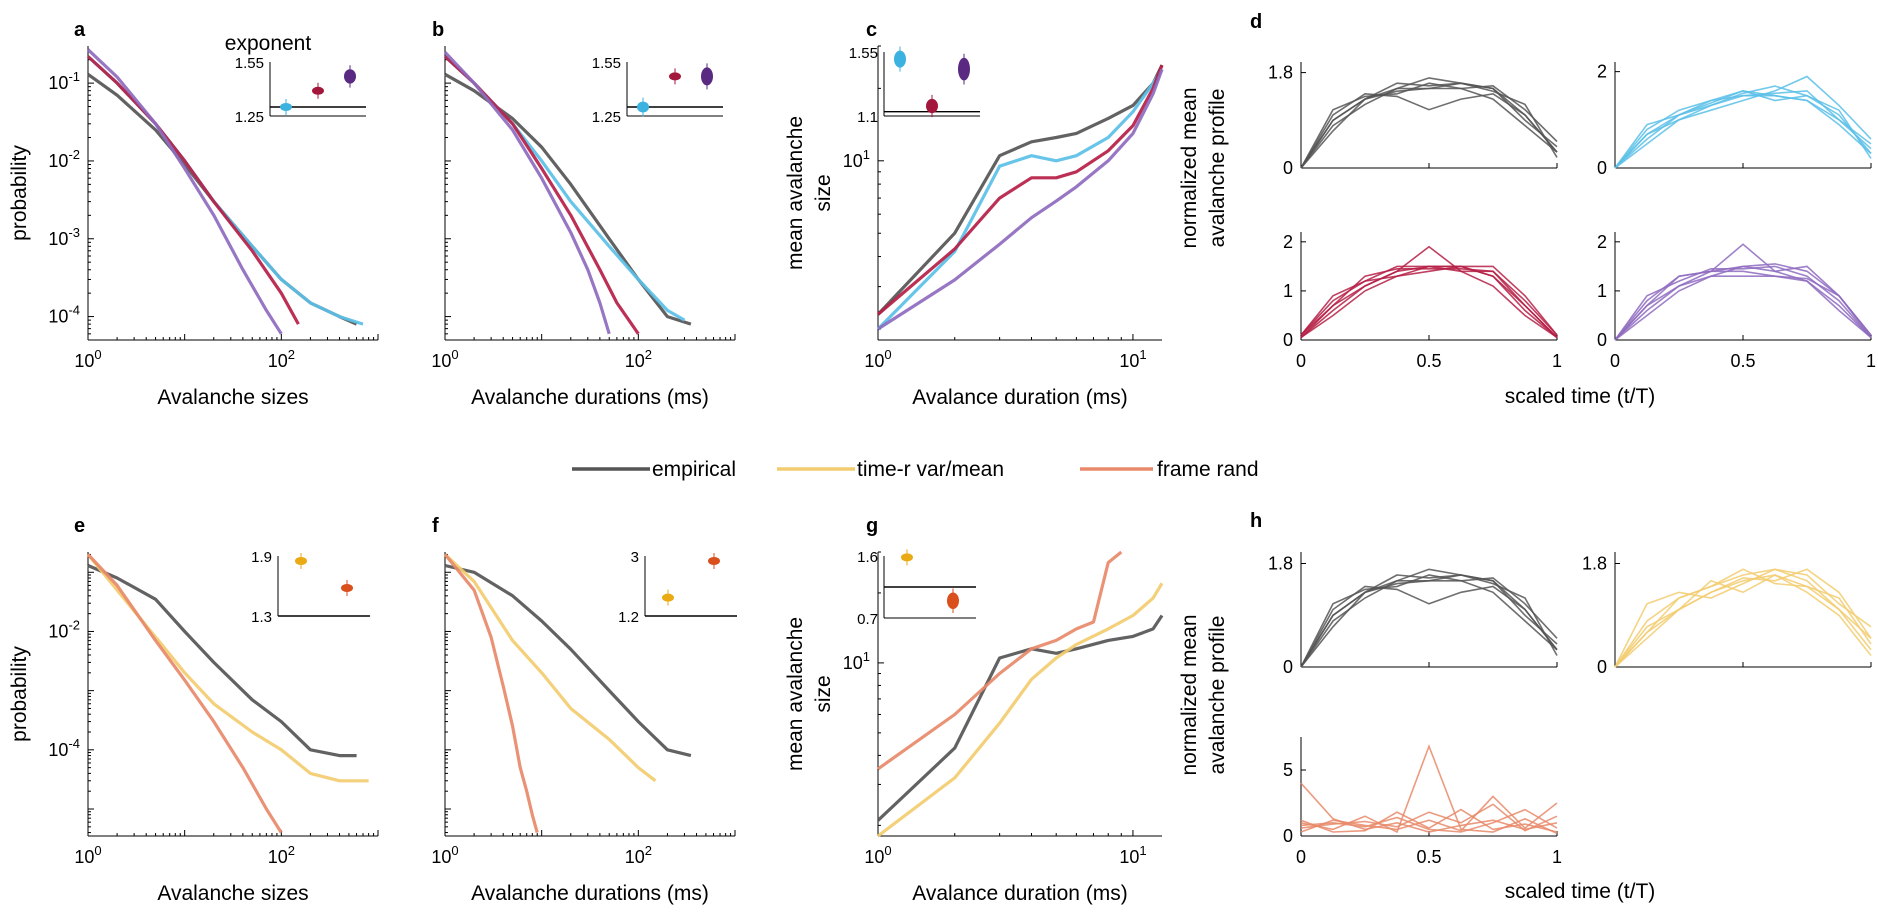 The height and width of the screenshot is (912, 1878). Describe the element at coordinates (79, 526) in the screenshot. I see `panel-letter-e: e` at that location.